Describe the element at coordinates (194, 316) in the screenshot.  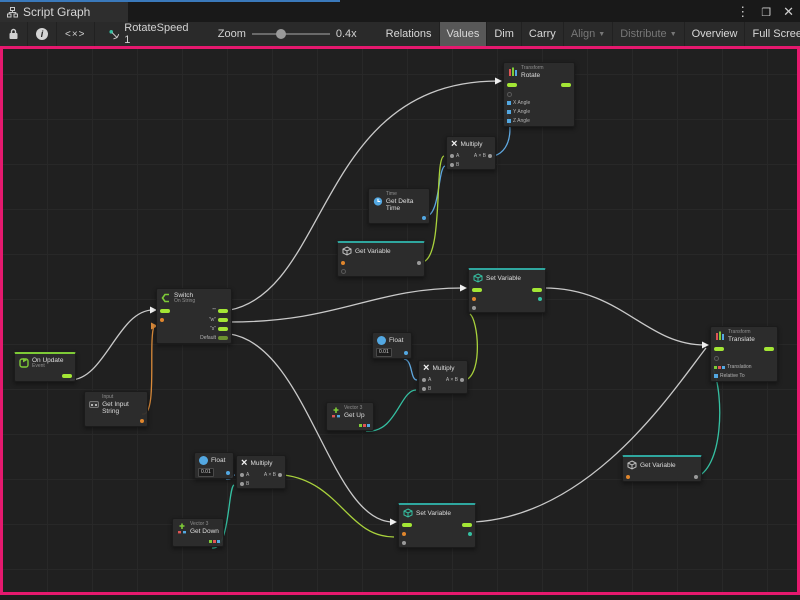
I see `node-switch-on-string: Switch On String "" "w" "s" Default` at that location.